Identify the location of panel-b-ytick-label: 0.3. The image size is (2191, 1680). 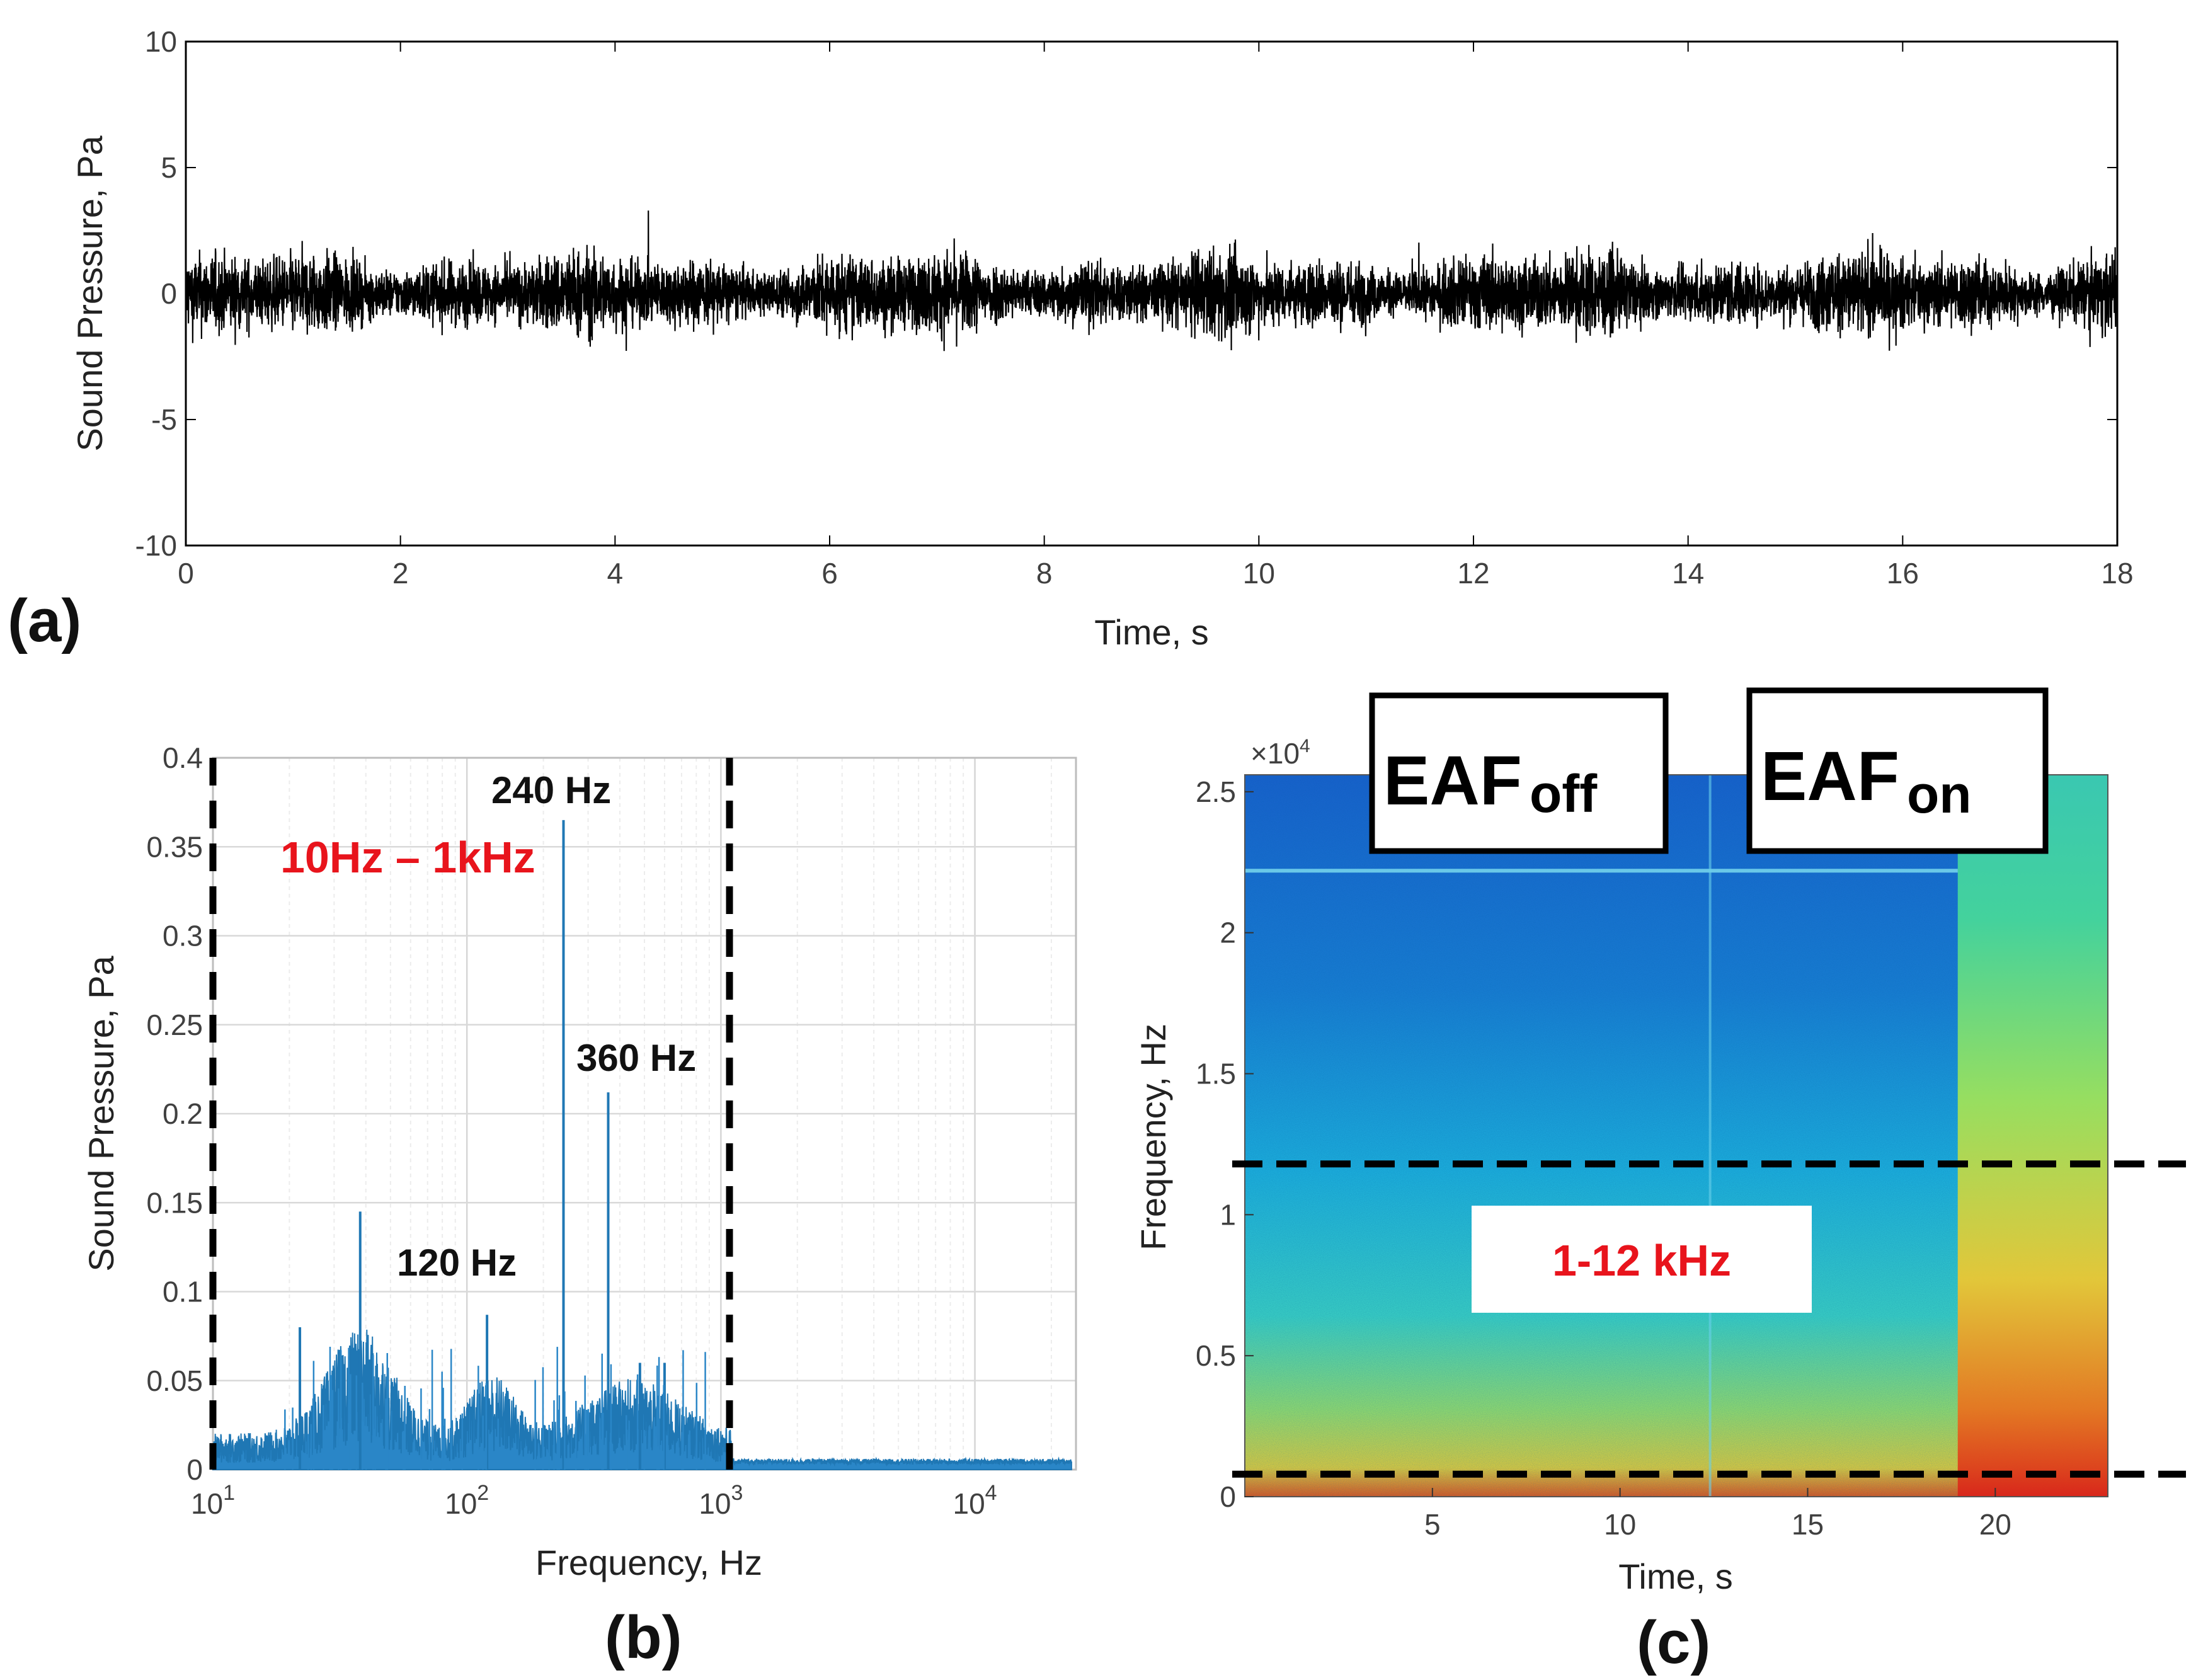
(183, 936).